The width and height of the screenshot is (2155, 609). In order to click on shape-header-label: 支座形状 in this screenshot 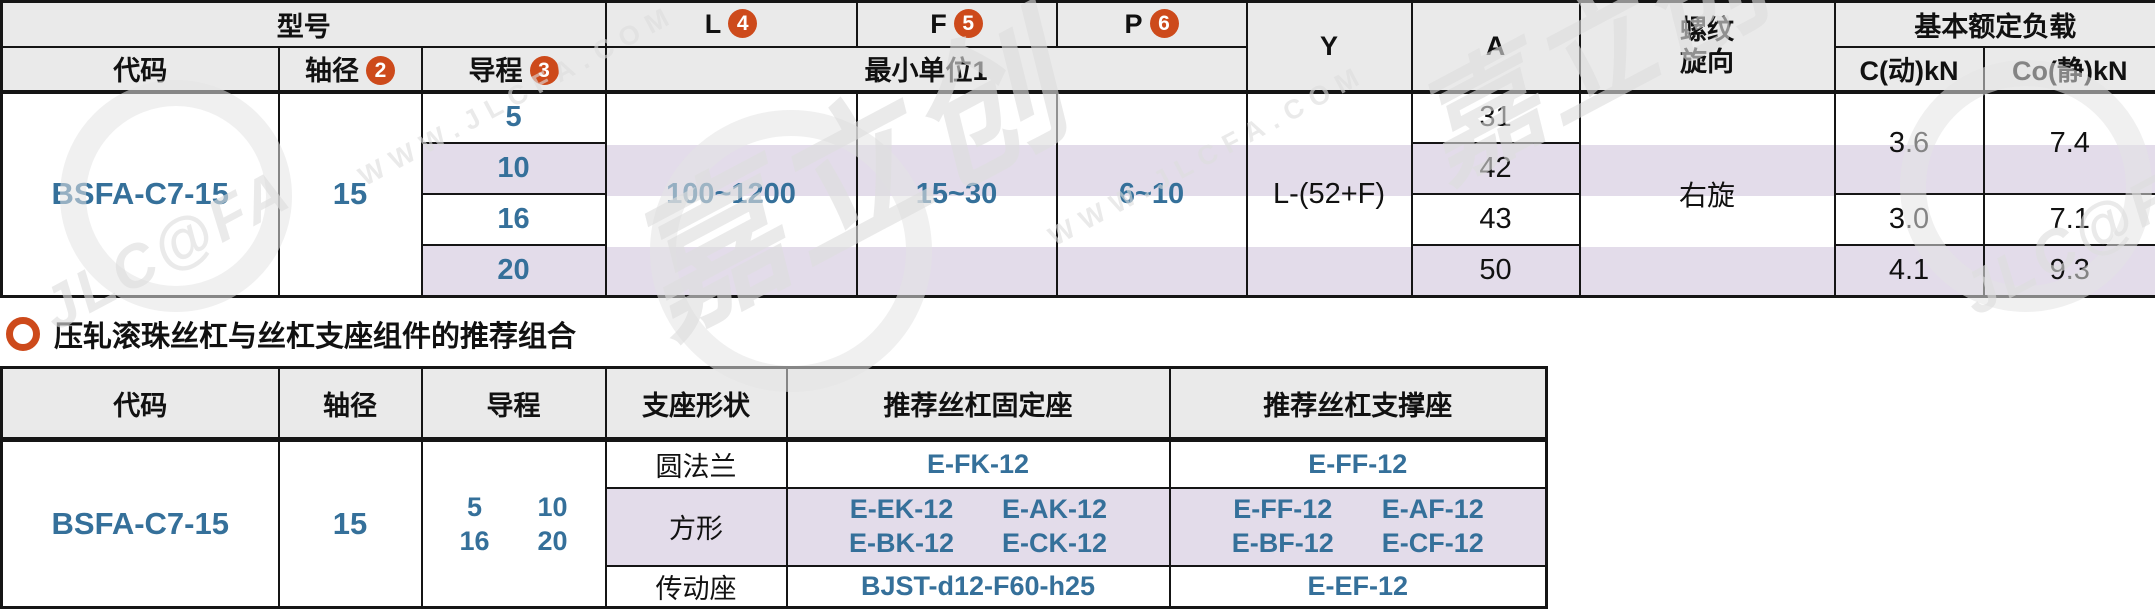, I will do `click(696, 405)`.